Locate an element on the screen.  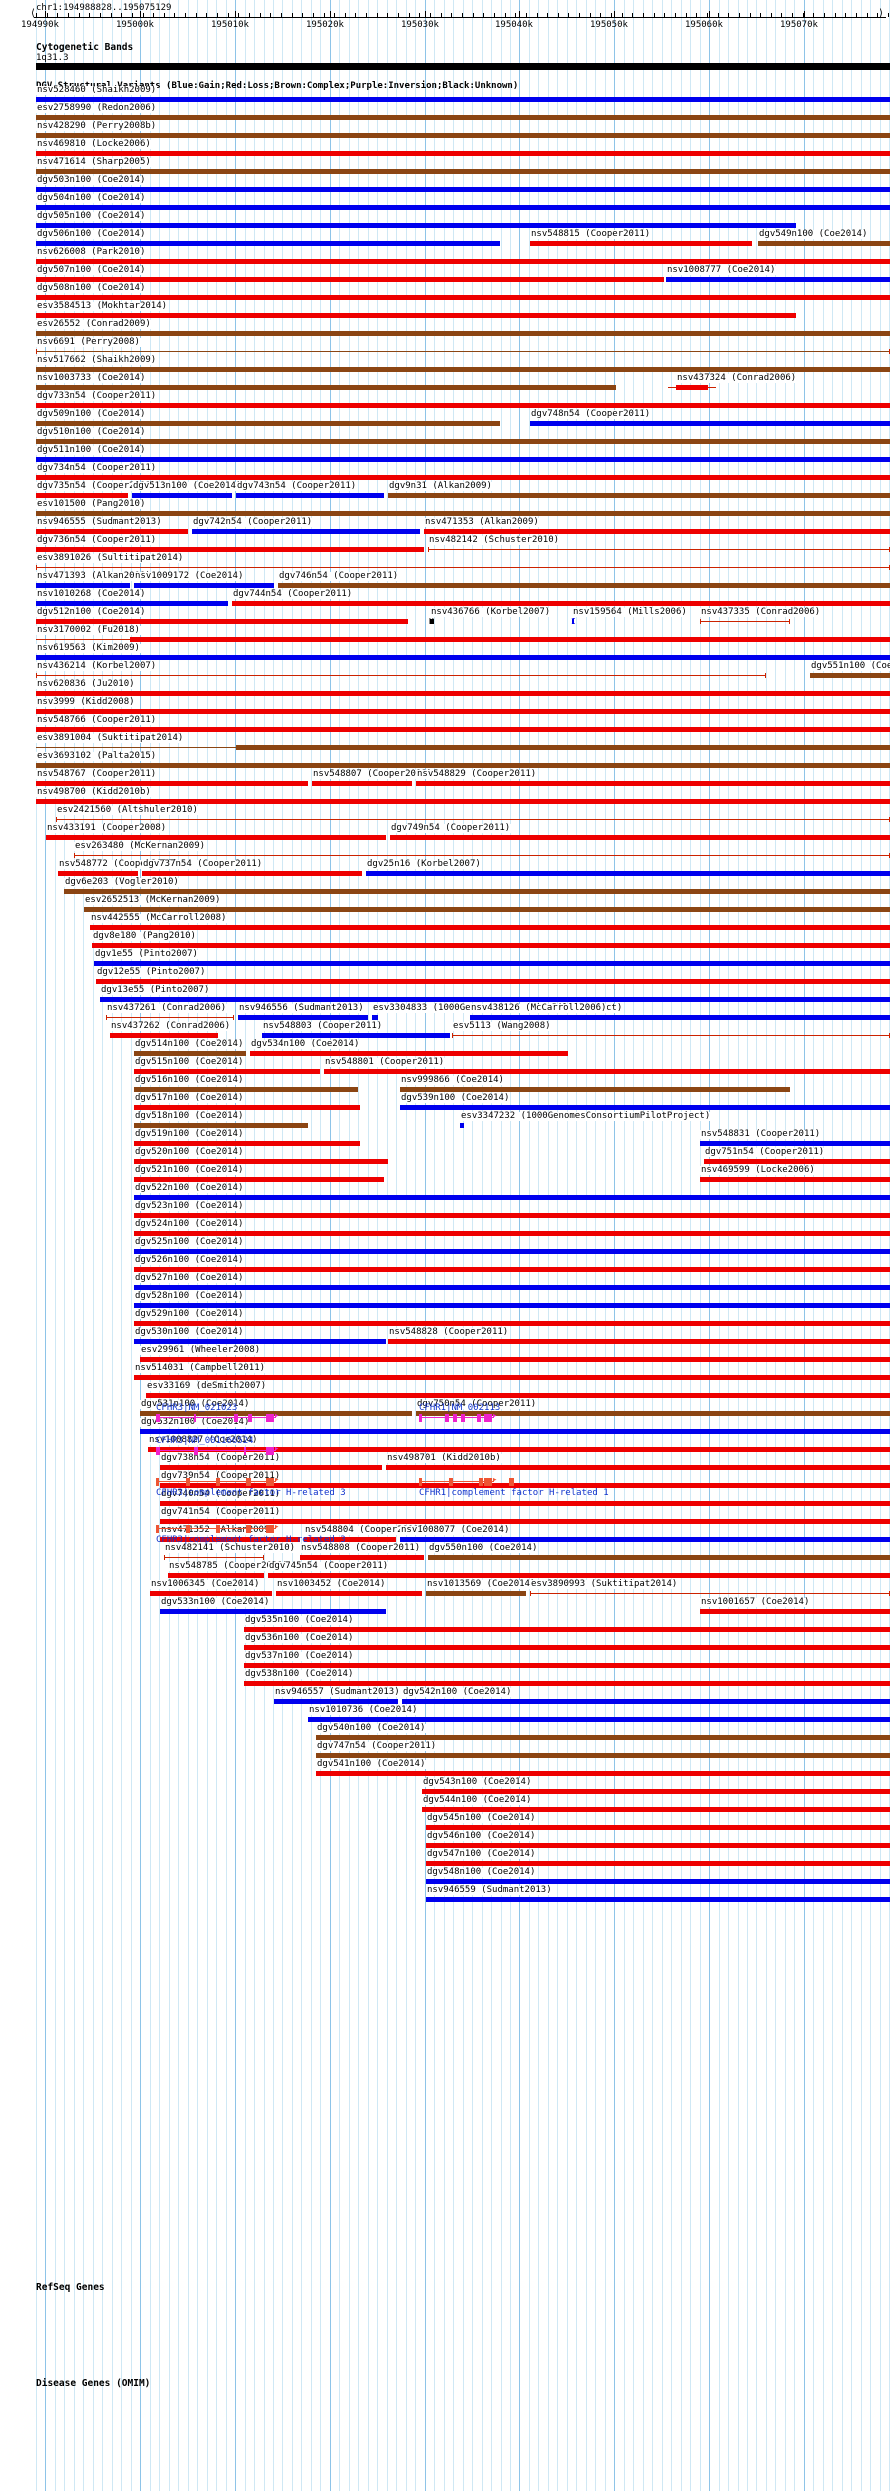
variant-label: nsv528460 (Shaikh2009) is located at coordinates (97, 90).